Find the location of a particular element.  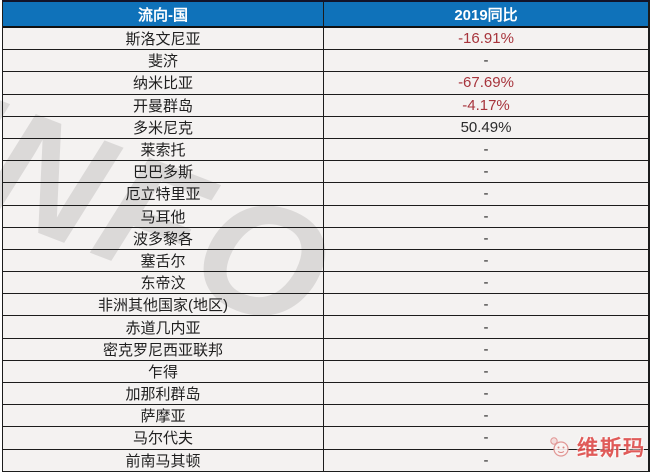

vismar-logo: 维斯玛 is located at coordinates (596, 447).